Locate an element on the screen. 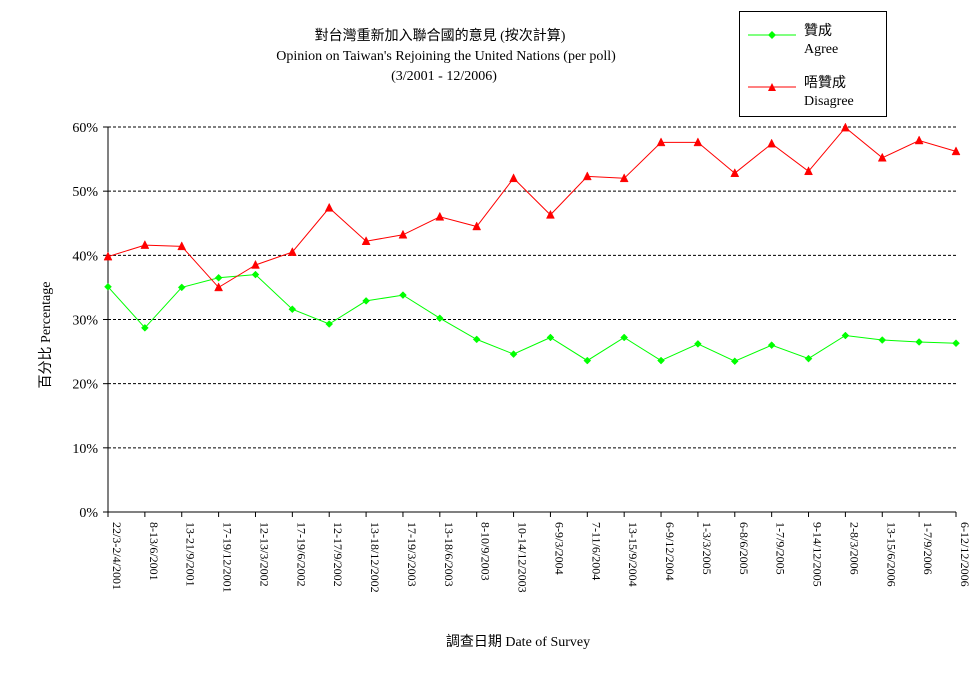  x-tick-label: 22/3-2/4/2001 is located at coordinates (117, 556).